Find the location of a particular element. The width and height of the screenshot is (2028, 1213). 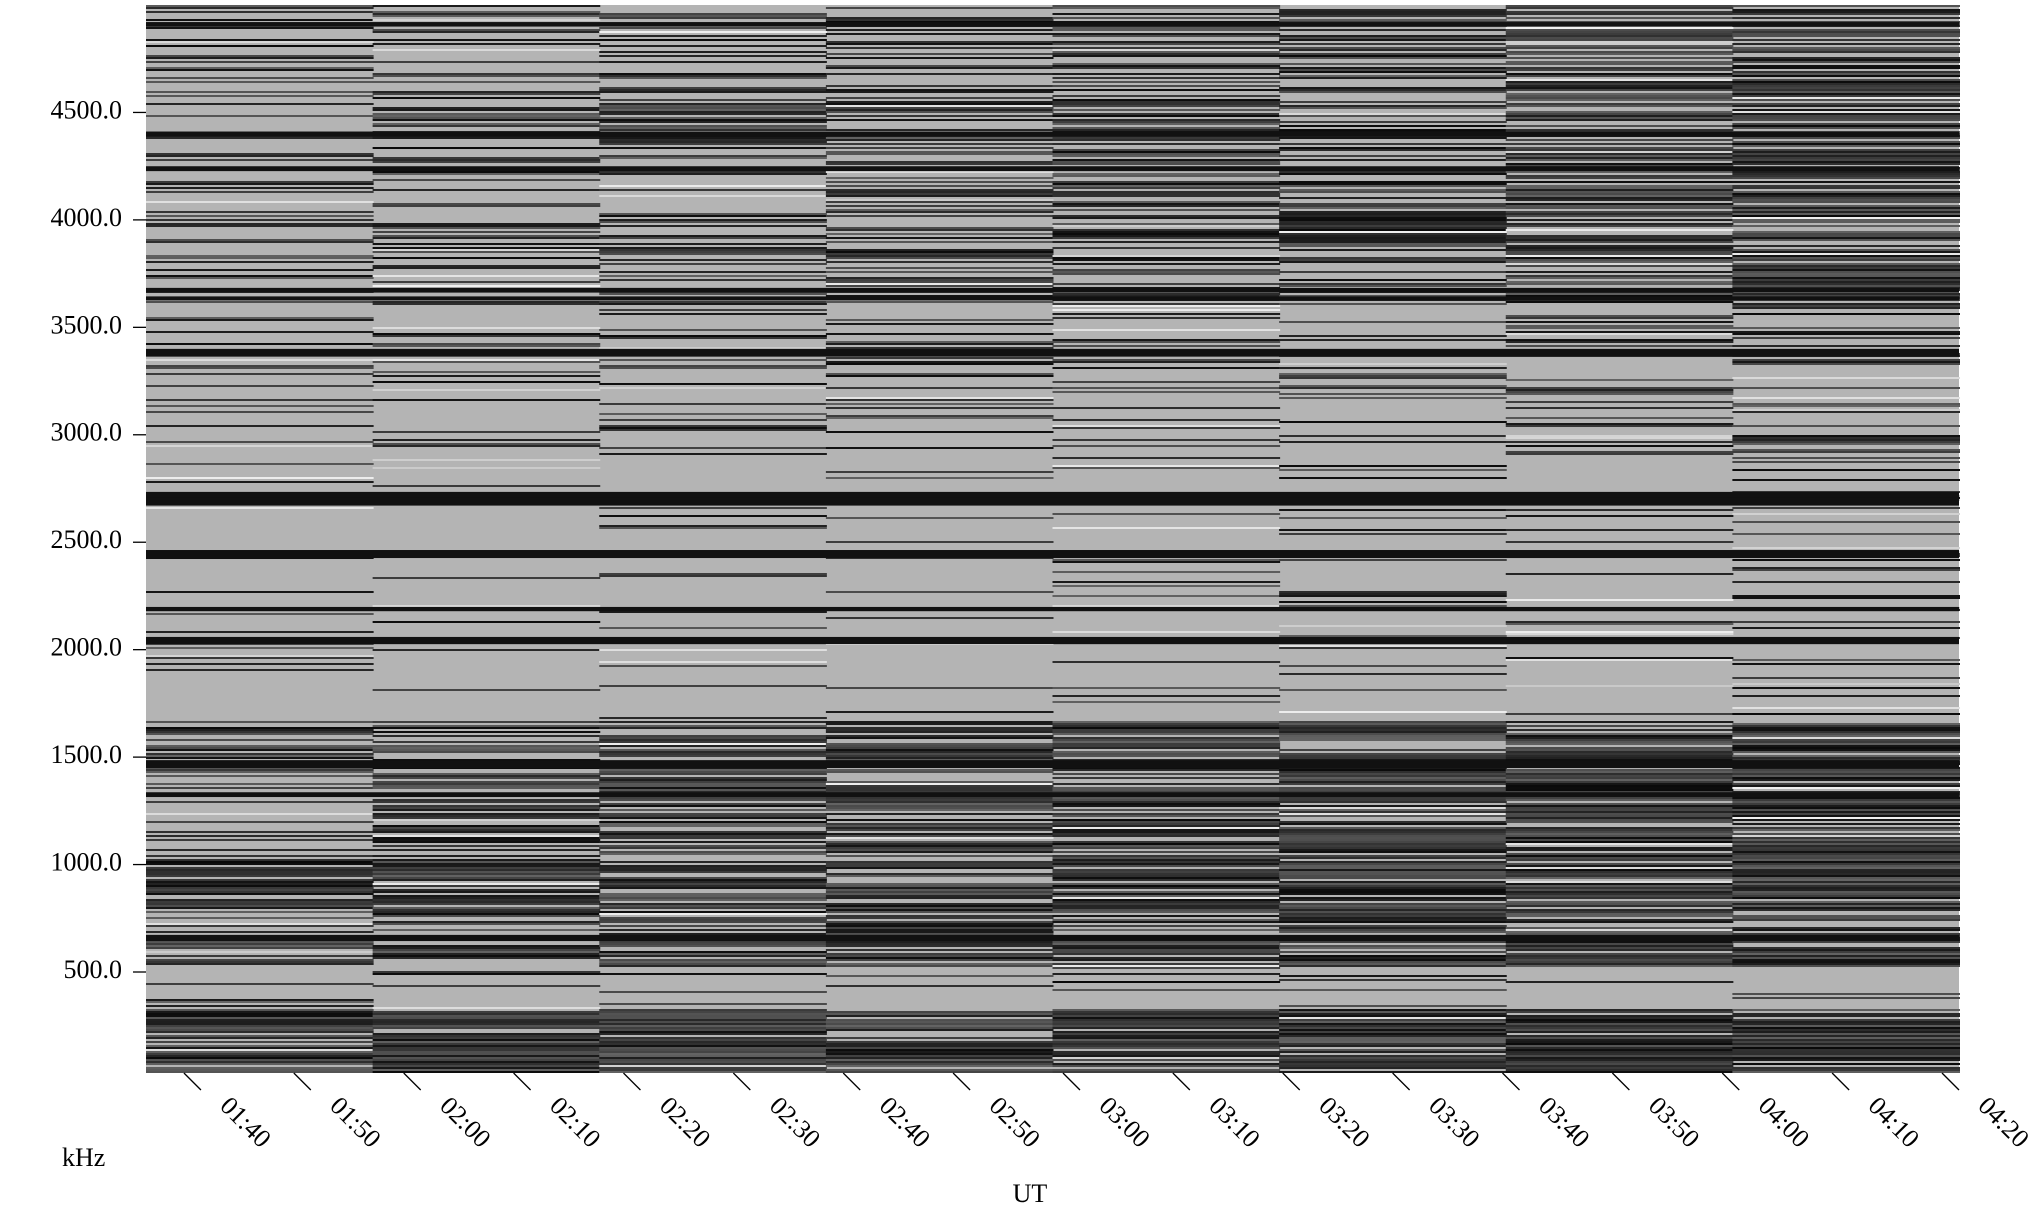

y-tick-label: 1500.0 is located at coordinates (87, 754).